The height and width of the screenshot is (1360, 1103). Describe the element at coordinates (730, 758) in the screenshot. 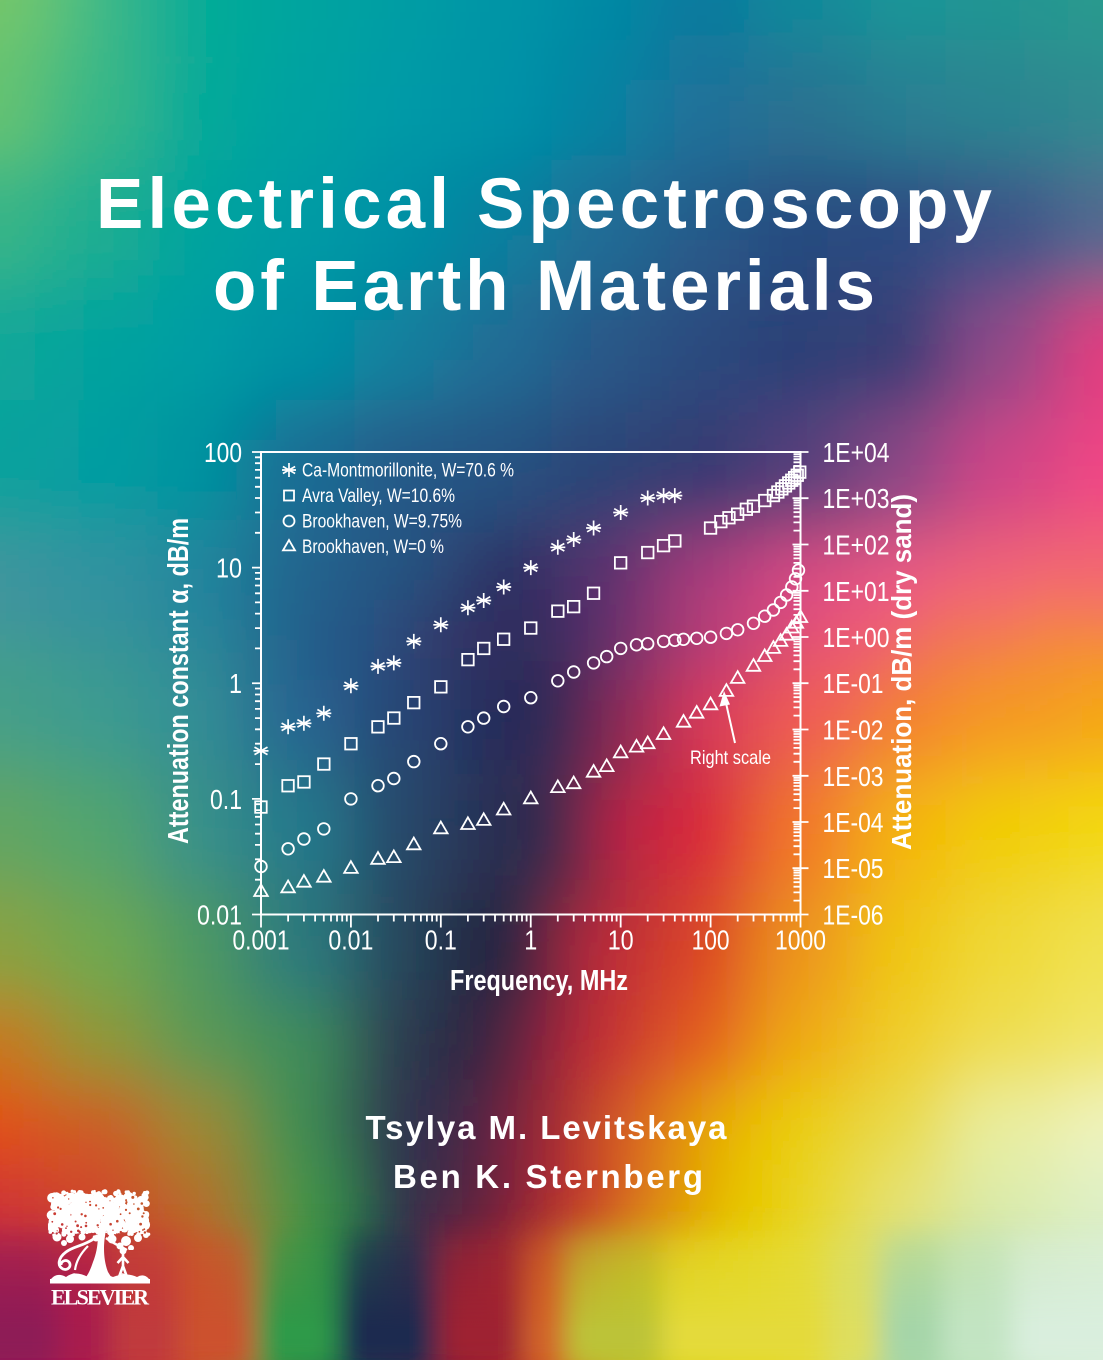

I see `svg-text: Right scale` at that location.